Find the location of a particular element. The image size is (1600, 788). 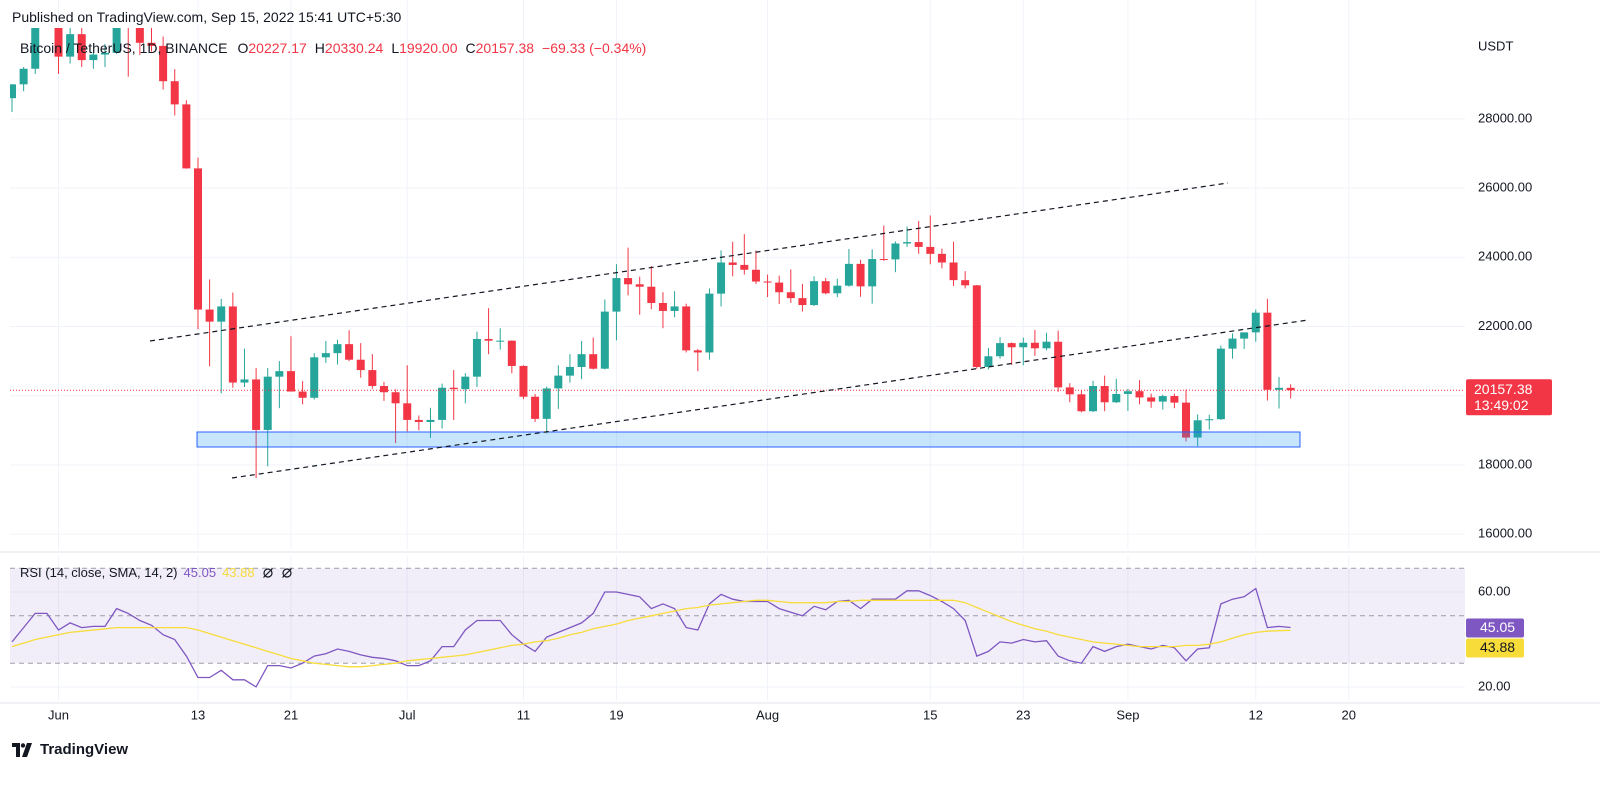

legend-value: 19920.00 is located at coordinates (428, 48).